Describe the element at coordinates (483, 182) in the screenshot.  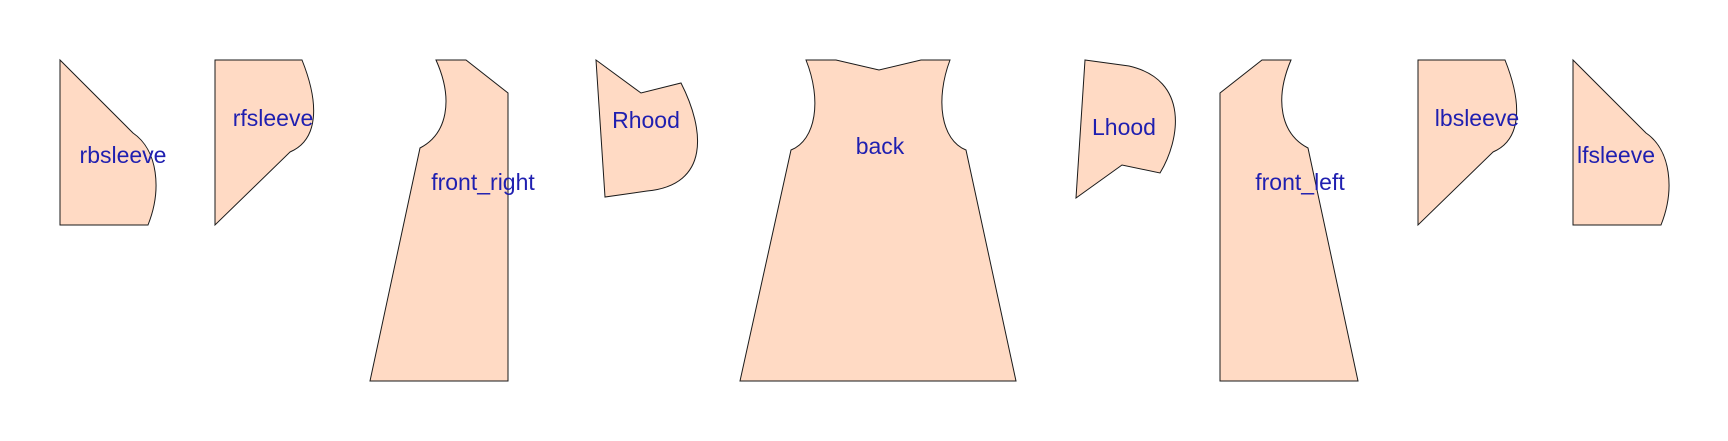
I see `front-right-label: front_right` at that location.